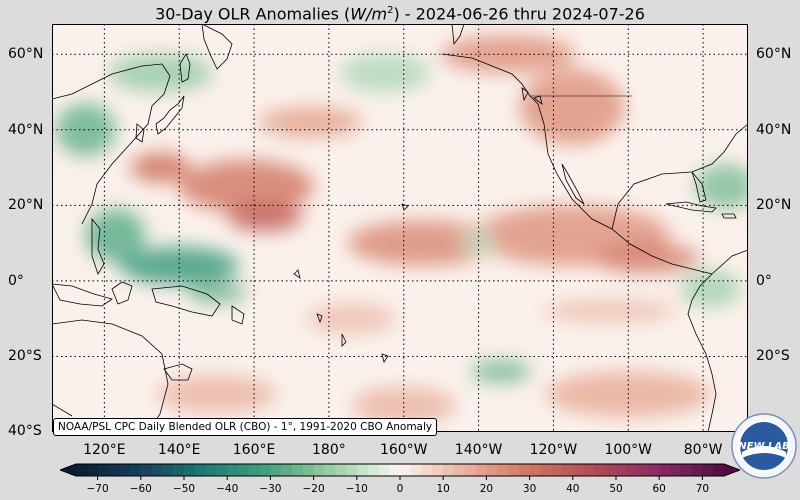 The image size is (800, 500). I want to click on colorbar-tick-label: 60, so click(659, 489).